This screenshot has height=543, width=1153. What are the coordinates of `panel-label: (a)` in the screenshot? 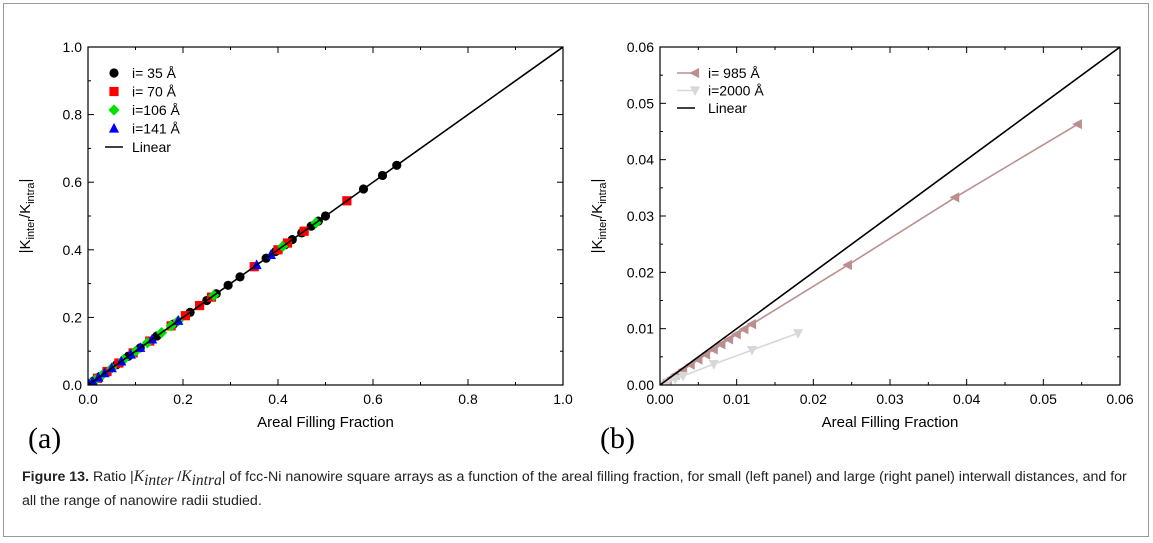 It's located at (44, 438).